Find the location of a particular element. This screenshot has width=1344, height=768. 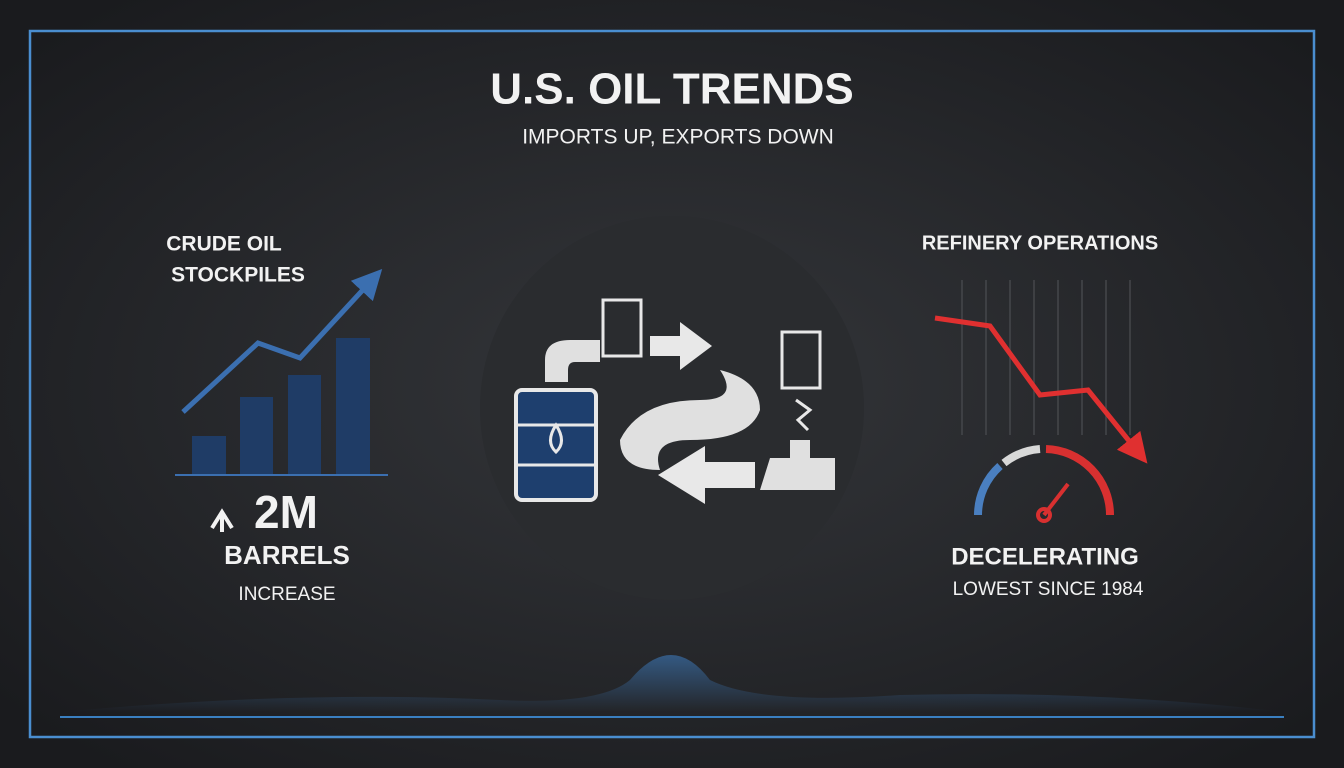

decline-illustration is located at coordinates (1046, 357).